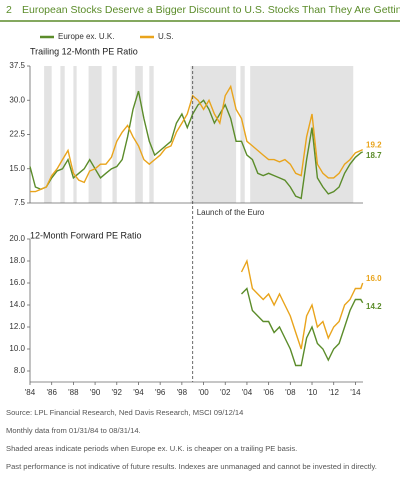 The width and height of the screenshot is (400, 477). What do you see at coordinates (20, 202) in the screenshot?
I see `y-tick-label: 7.5` at bounding box center [20, 202].